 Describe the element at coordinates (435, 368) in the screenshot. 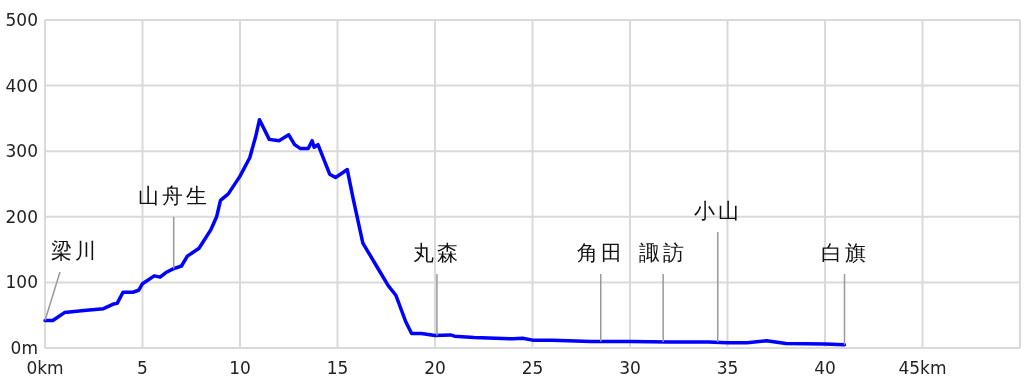

I see `x-tick-label: 20` at that location.